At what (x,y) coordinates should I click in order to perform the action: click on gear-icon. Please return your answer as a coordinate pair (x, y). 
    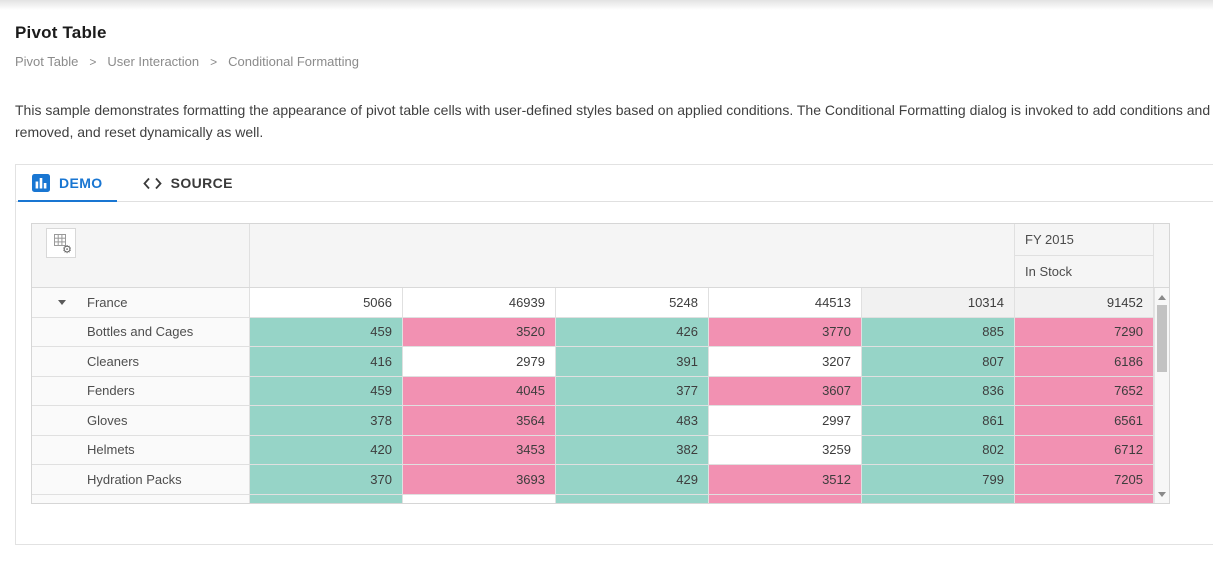
    Looking at the image, I should click on (67, 250).